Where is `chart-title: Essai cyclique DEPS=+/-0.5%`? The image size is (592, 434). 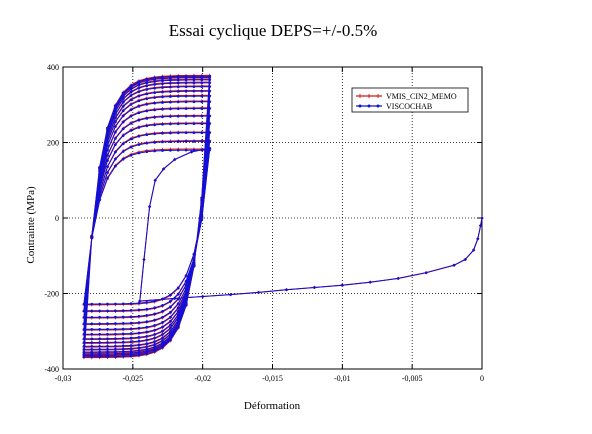
chart-title: Essai cyclique DEPS=+/-0.5% is located at coordinates (273, 30).